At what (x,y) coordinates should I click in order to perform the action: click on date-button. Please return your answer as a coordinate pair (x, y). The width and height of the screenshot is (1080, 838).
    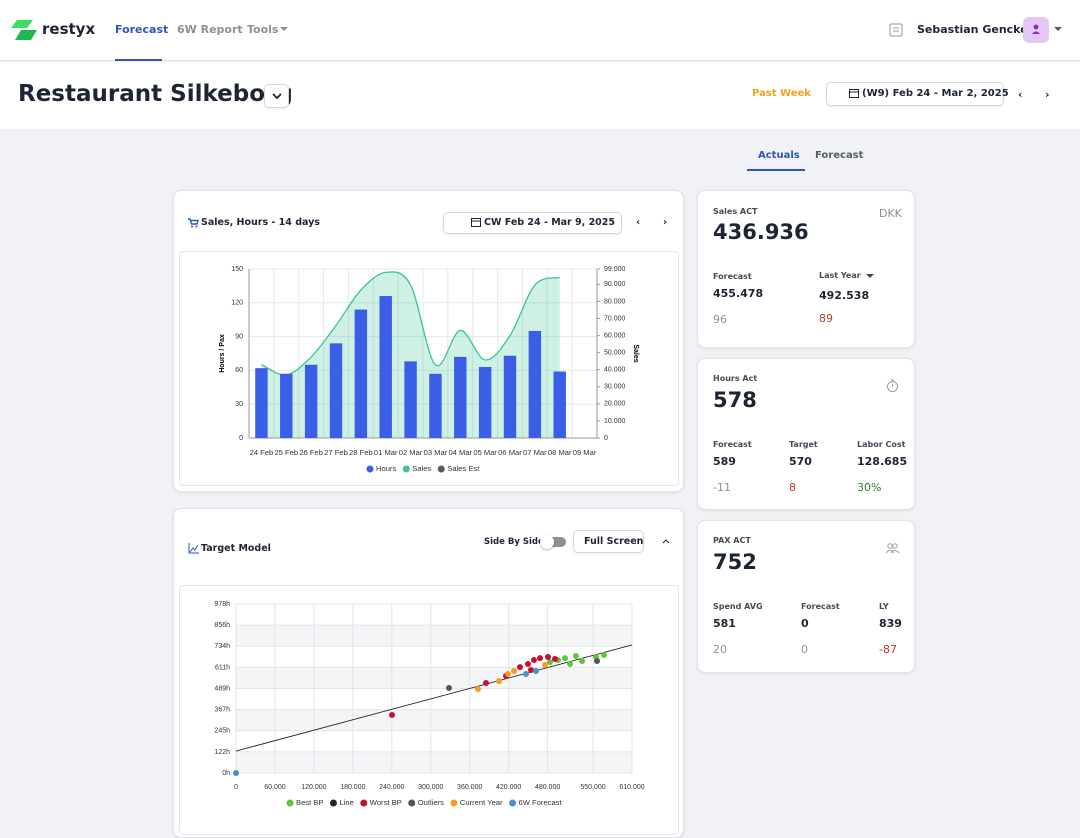
    Looking at the image, I should click on (915, 94).